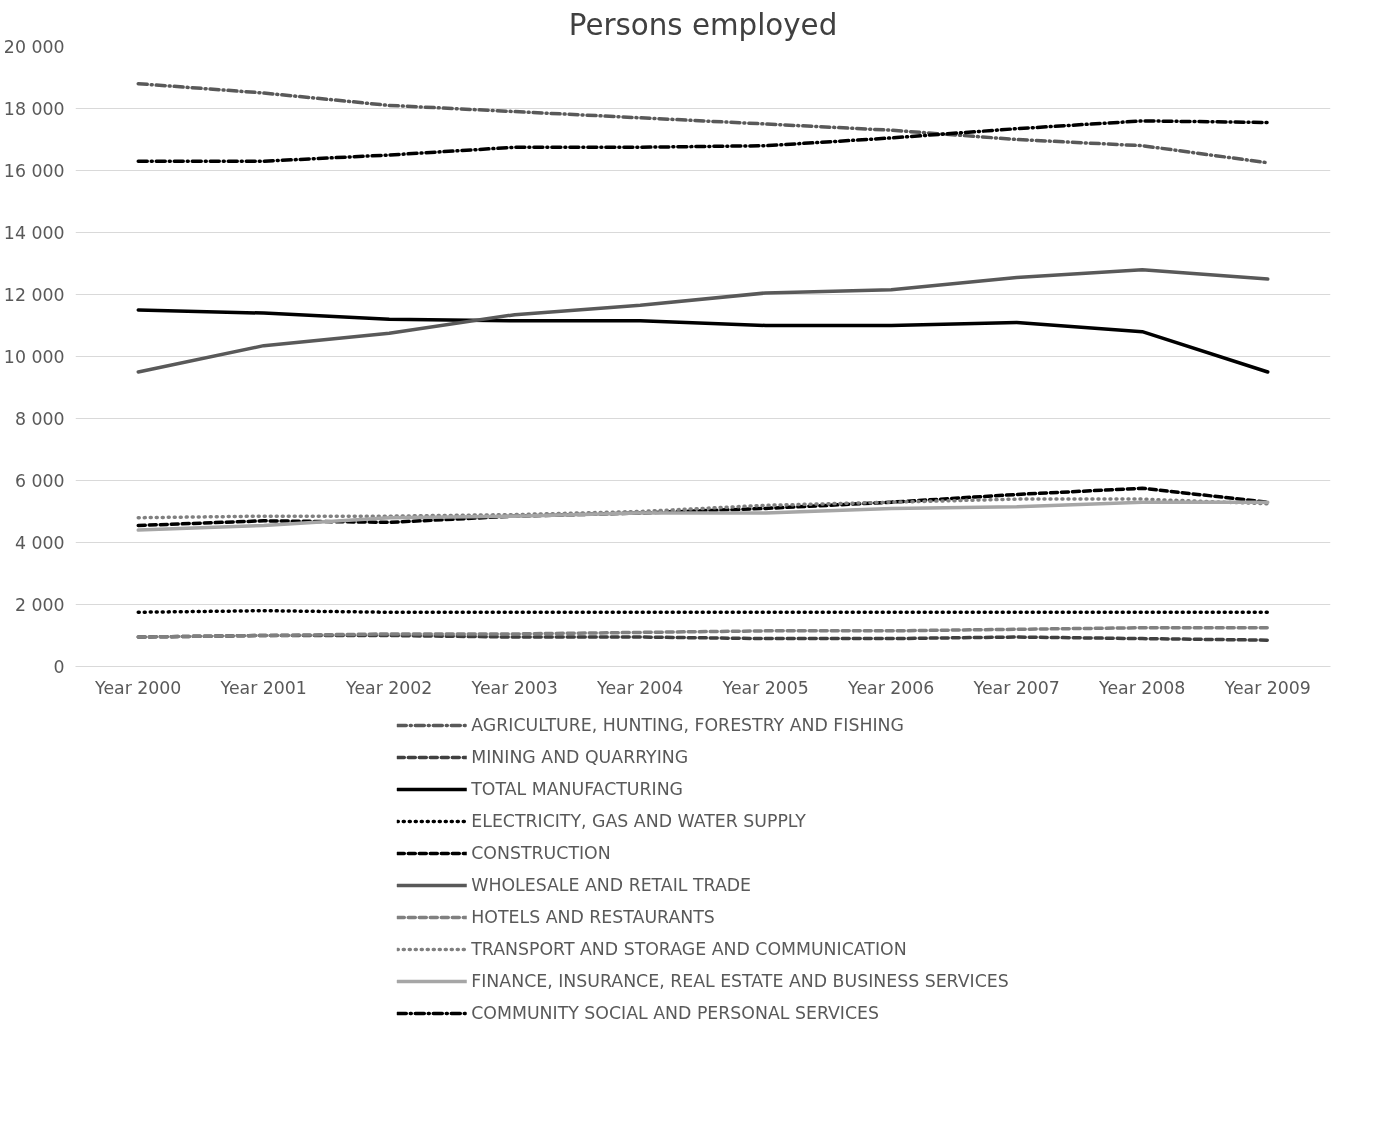  I want to click on x-tick-label: Year 2007, so click(1016, 687).